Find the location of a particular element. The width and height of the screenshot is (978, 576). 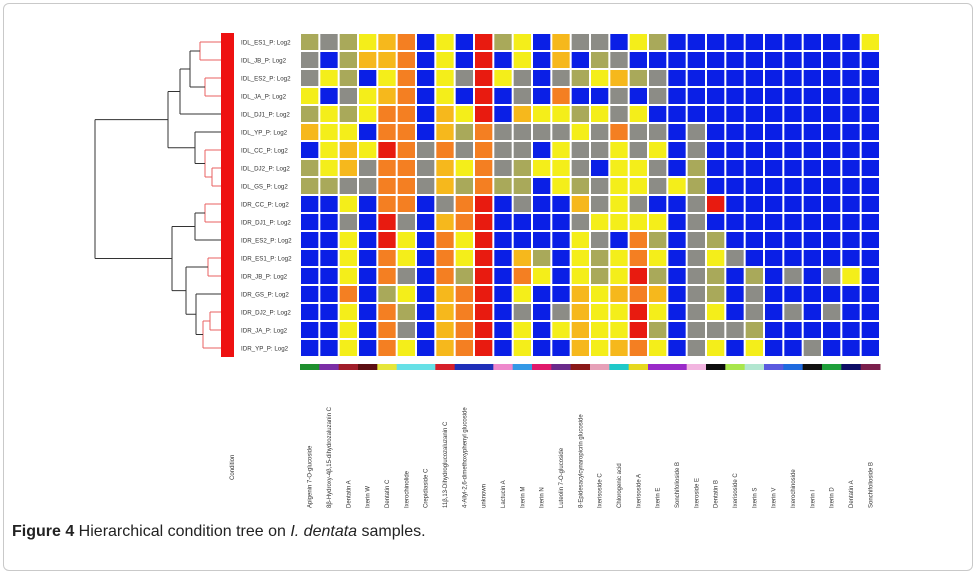

column-label: Ixerin I is located at coordinates (813, 499).